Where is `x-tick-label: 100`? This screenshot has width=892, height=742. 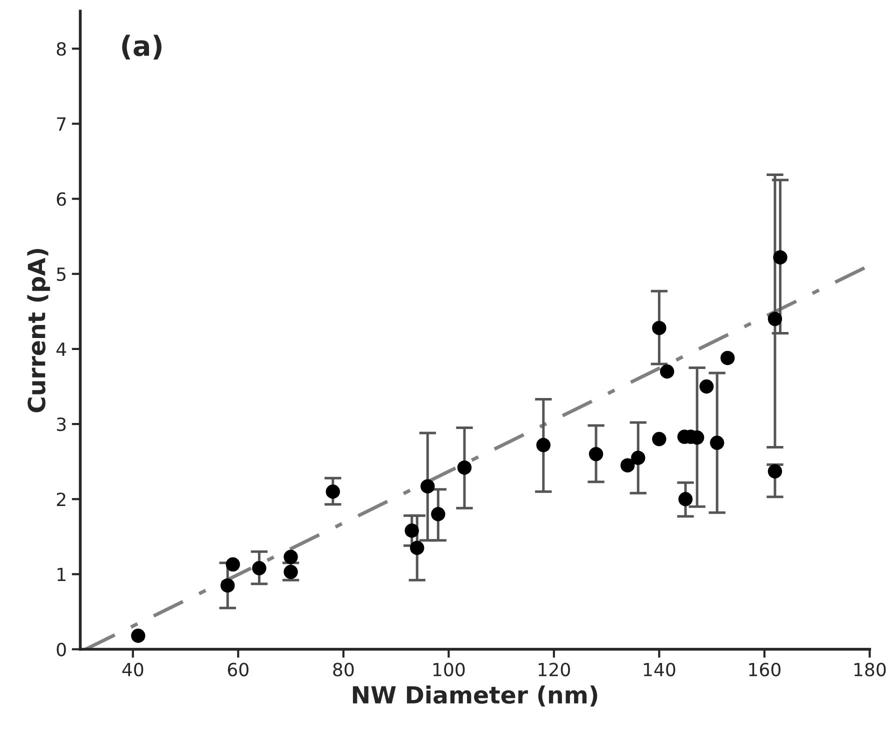
x-tick-label: 100 is located at coordinates (449, 669).